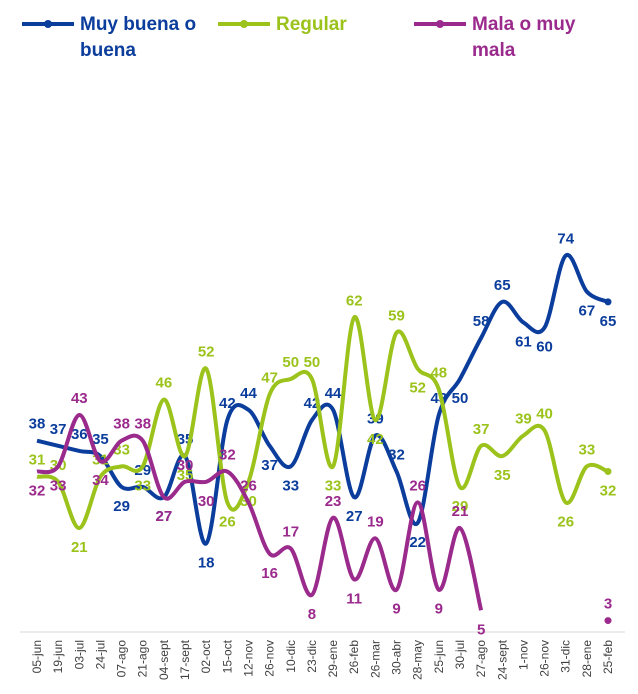 The height and width of the screenshot is (694, 638). I want to click on data-label: 43, so click(79, 398).